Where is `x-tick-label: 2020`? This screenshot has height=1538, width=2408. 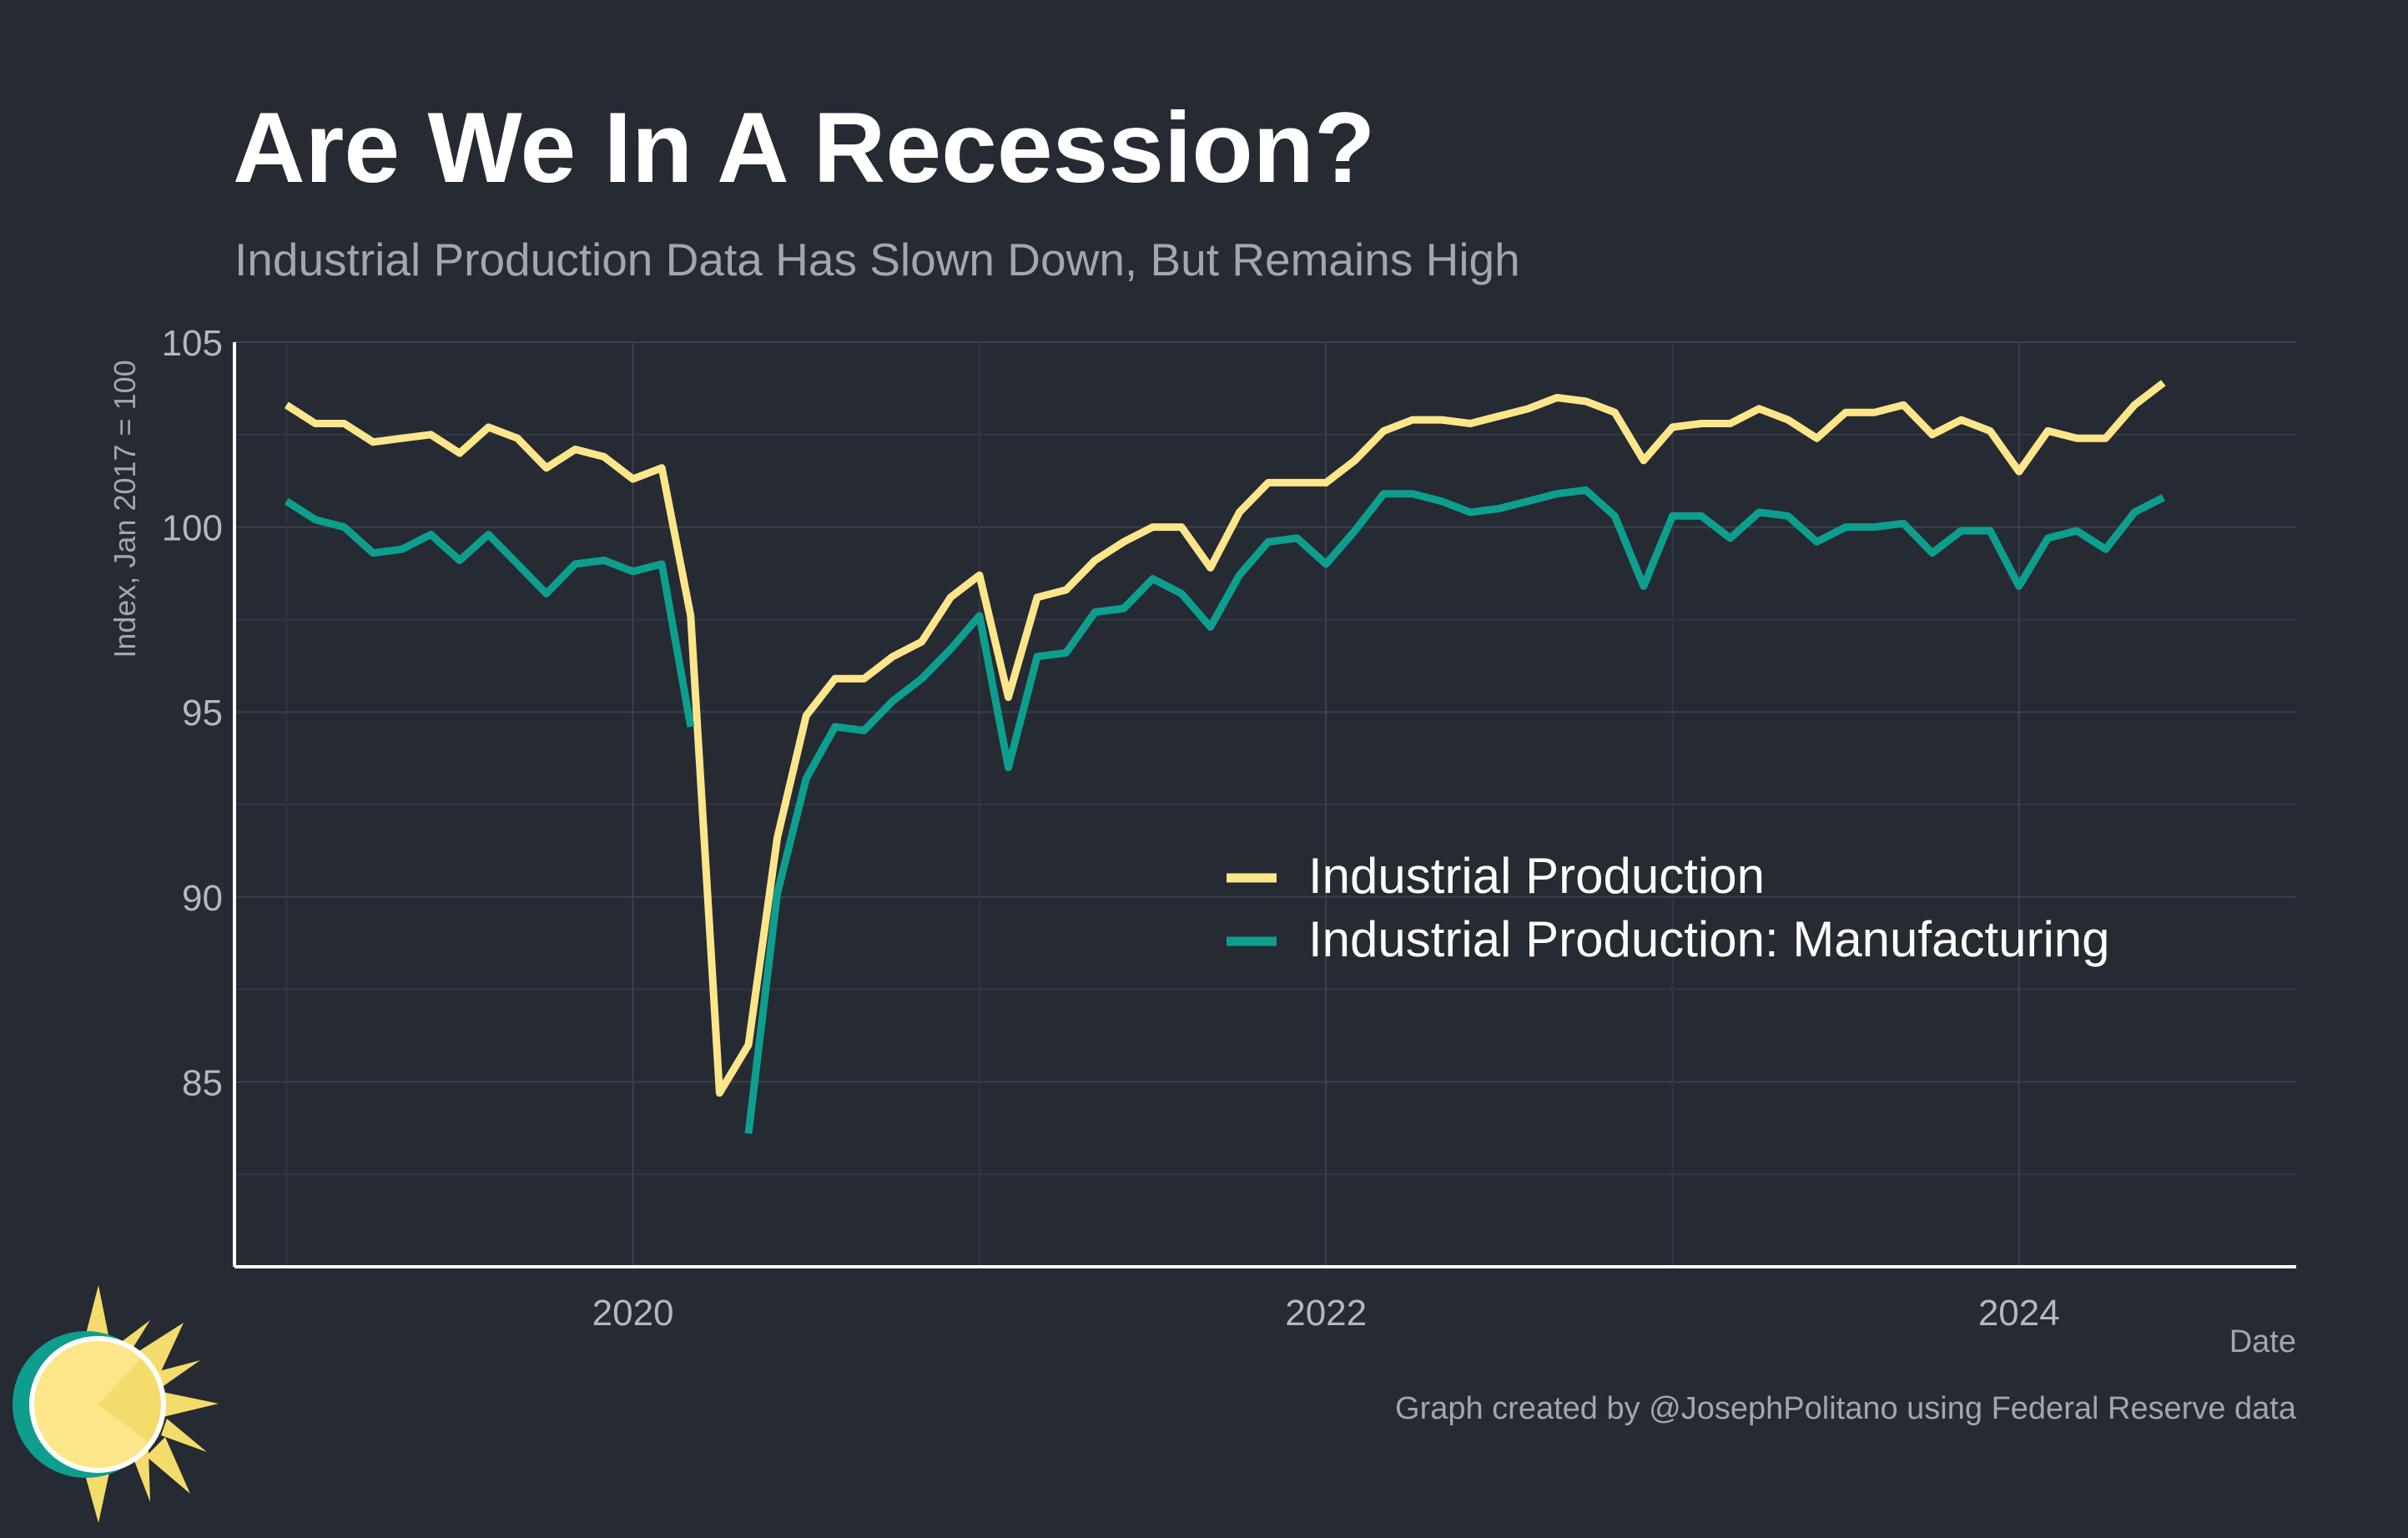
x-tick-label: 2020 is located at coordinates (633, 1313).